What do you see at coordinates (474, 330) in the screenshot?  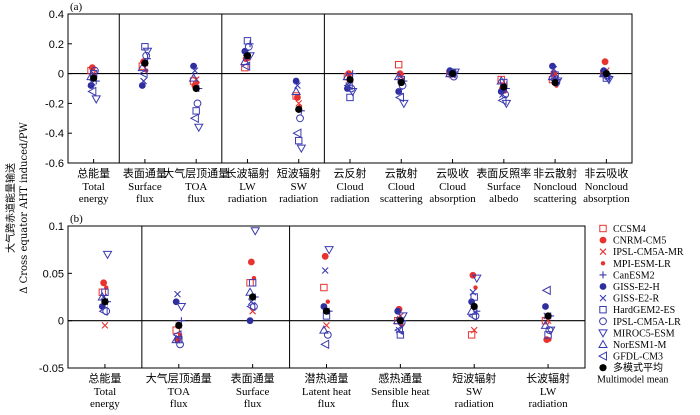 I see `point-ipsl-cm5a-mr` at bounding box center [474, 330].